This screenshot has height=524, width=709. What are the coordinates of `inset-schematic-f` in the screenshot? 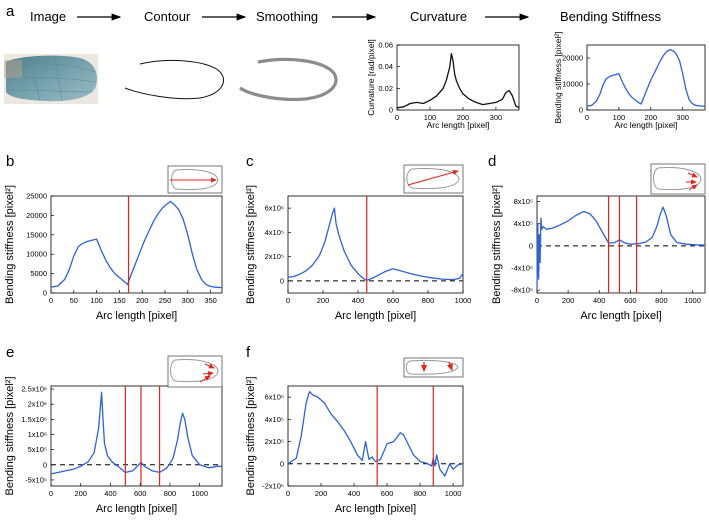 It's located at (433, 367).